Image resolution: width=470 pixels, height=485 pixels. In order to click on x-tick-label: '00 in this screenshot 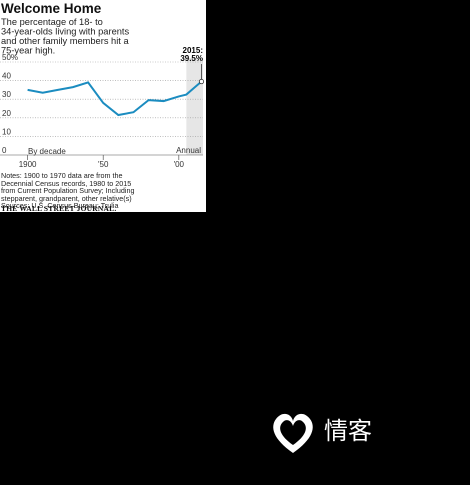, I will do `click(179, 164)`.